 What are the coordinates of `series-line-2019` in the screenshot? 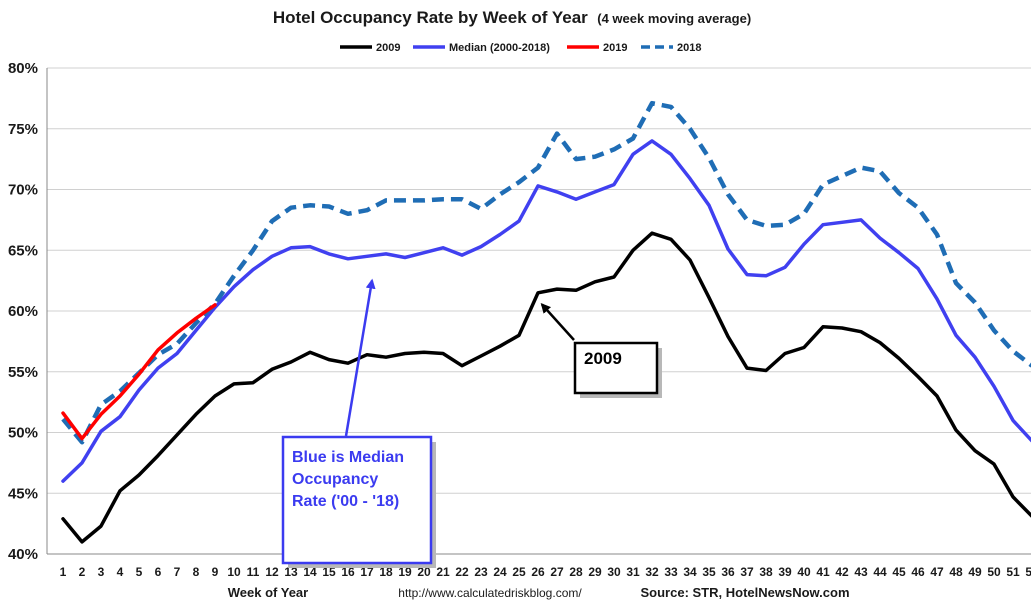 It's located at (139, 372).